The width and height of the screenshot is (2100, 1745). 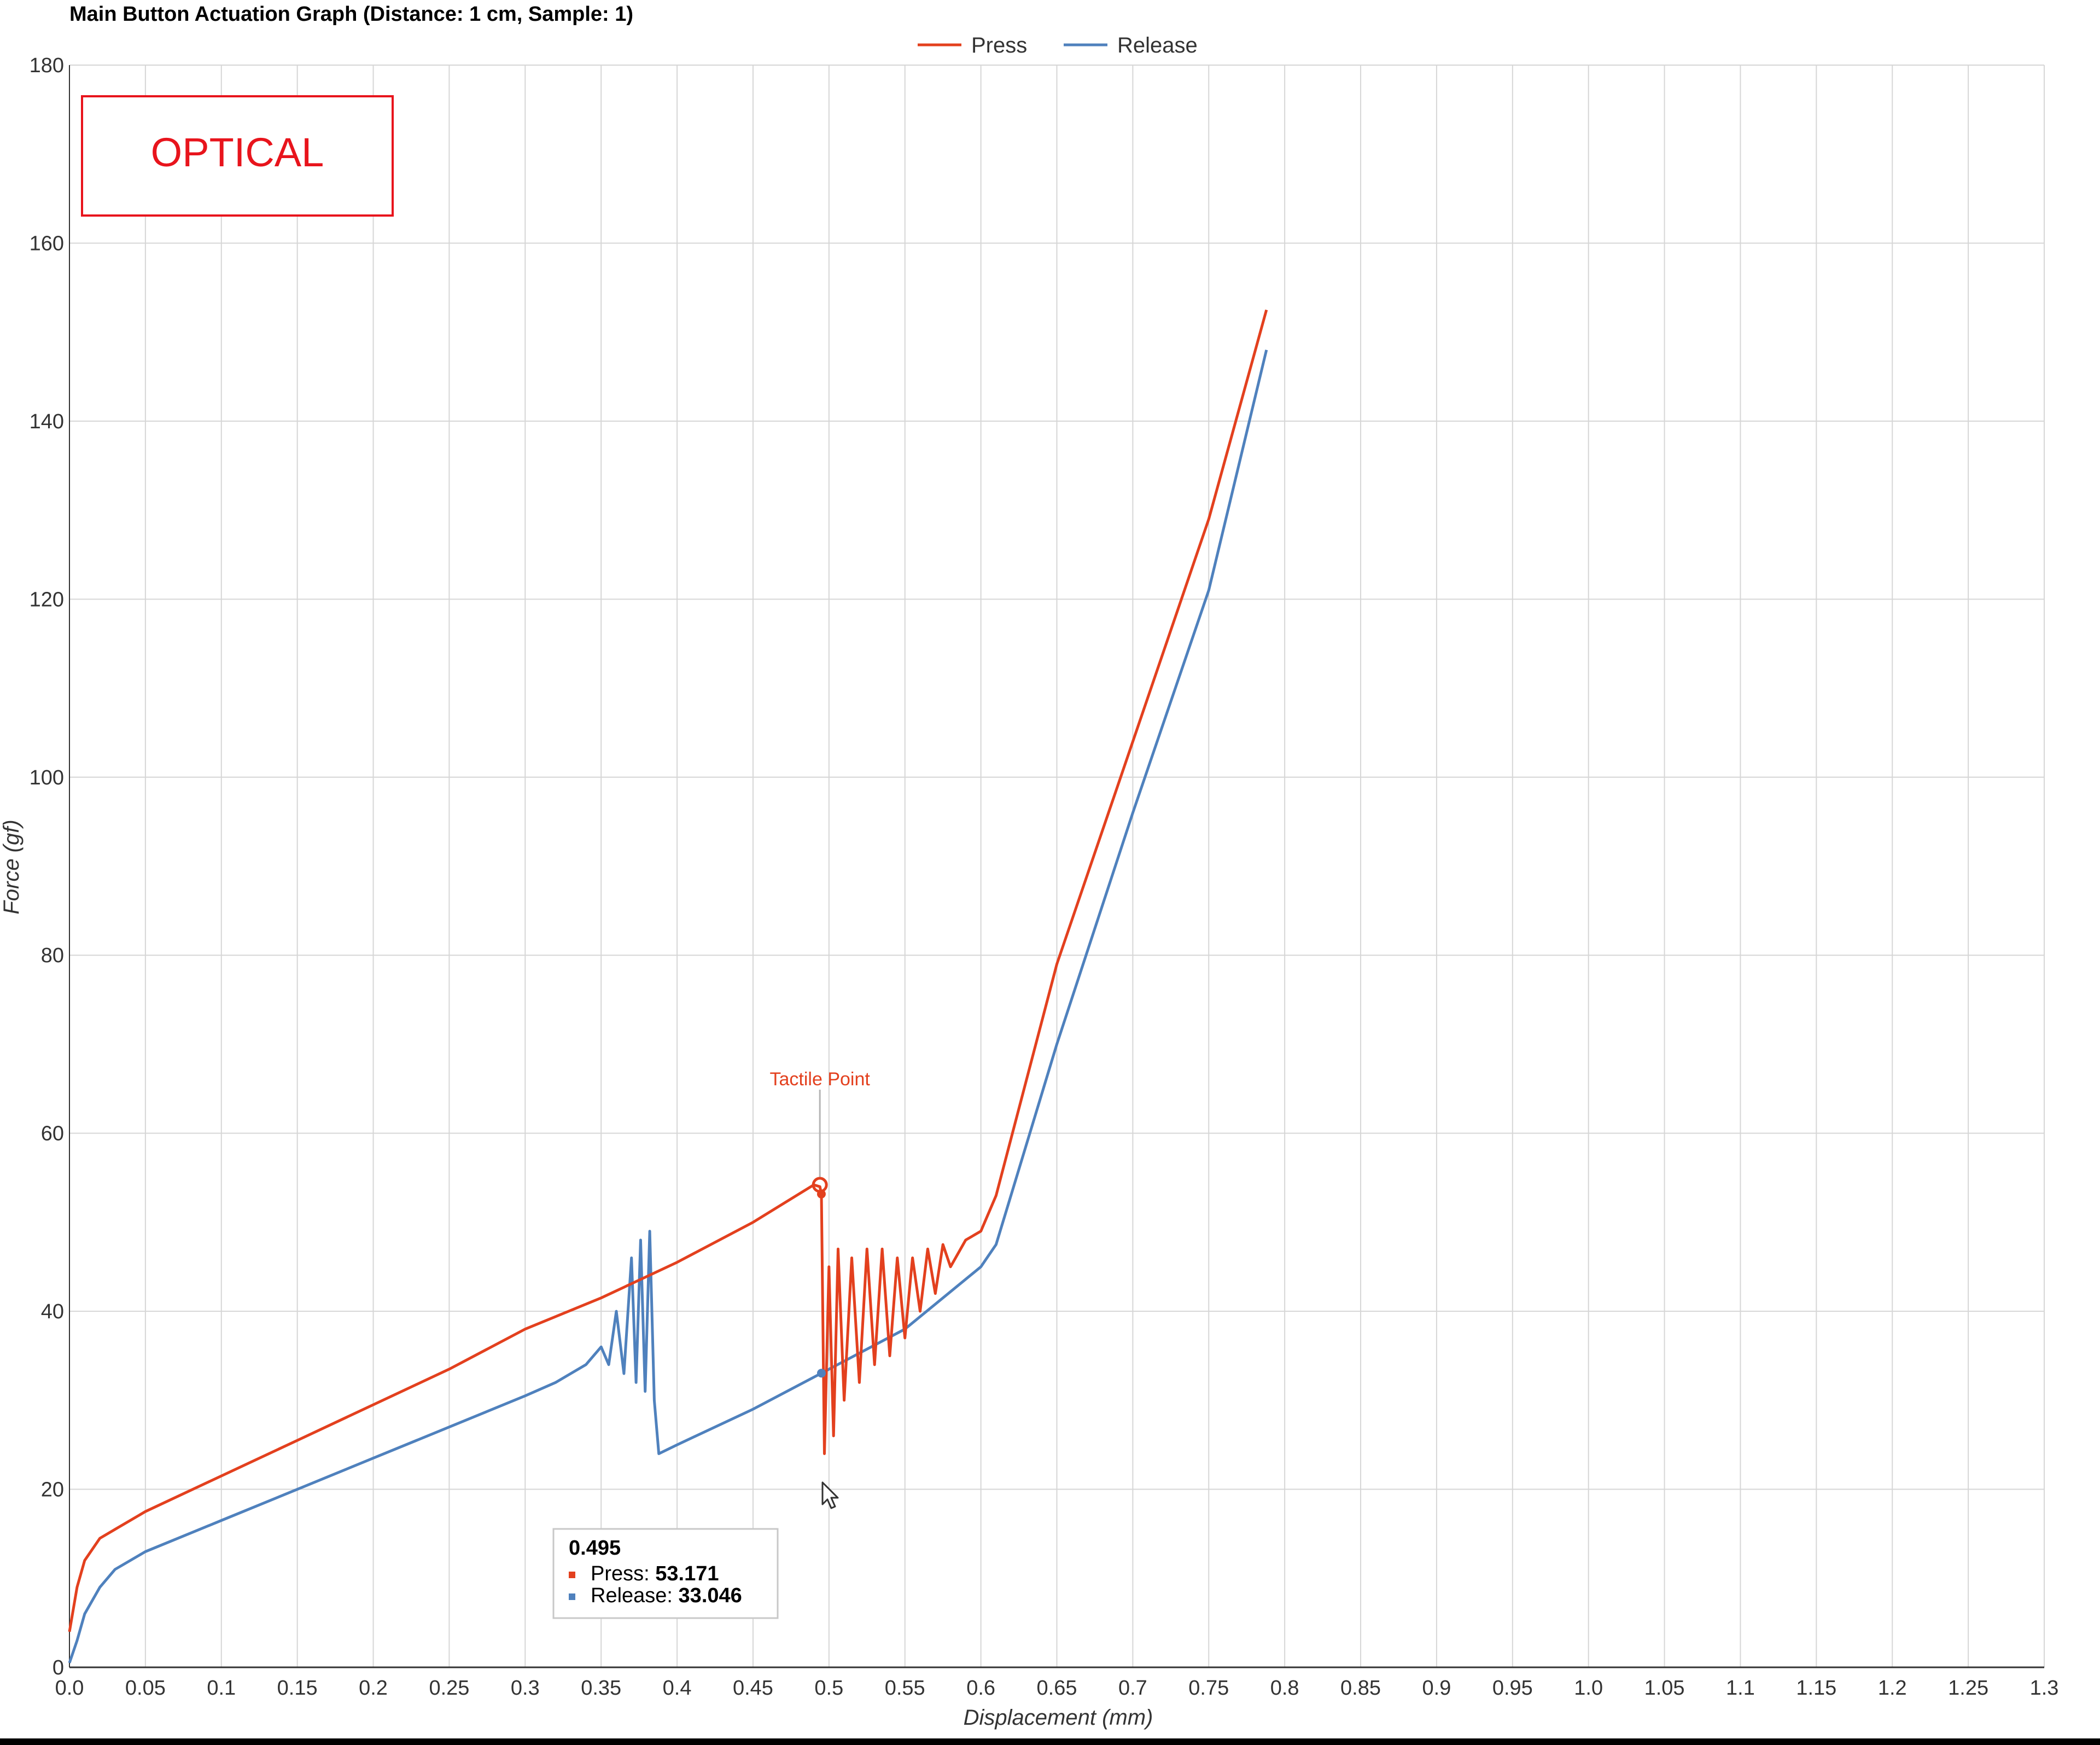 I want to click on y-tick-label: 0, so click(x=58, y=1667).